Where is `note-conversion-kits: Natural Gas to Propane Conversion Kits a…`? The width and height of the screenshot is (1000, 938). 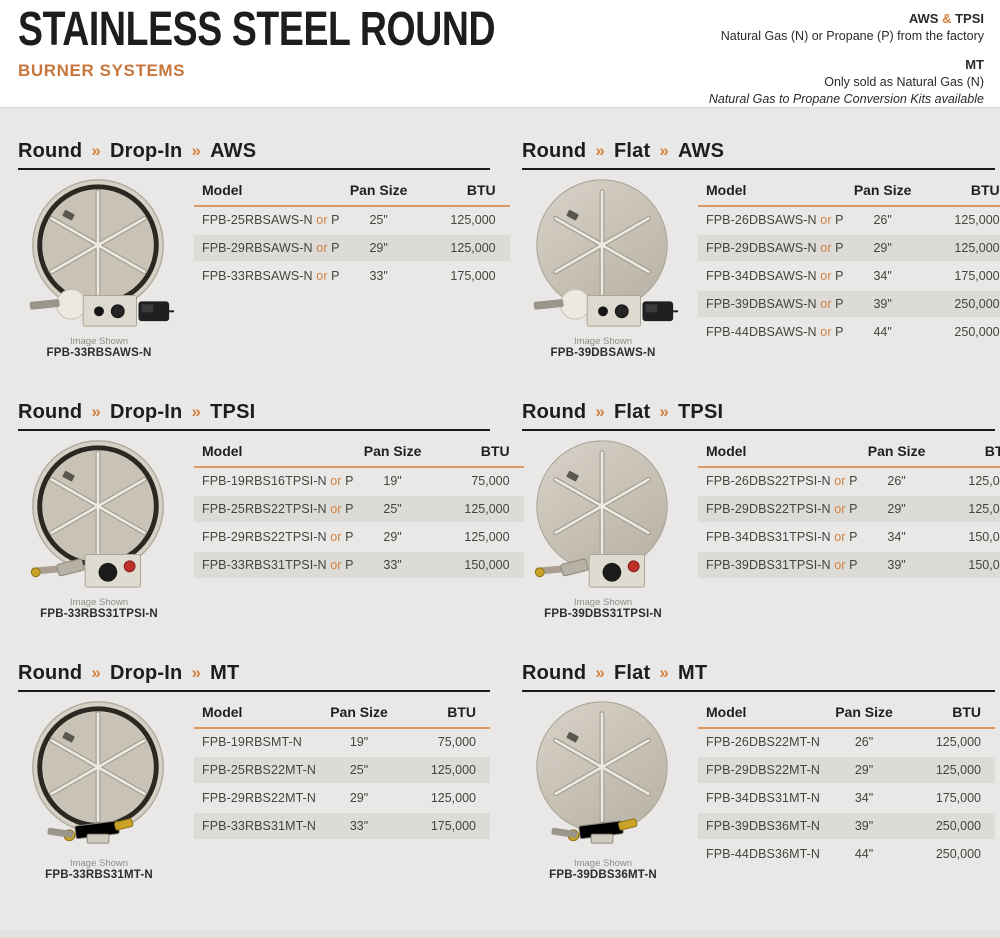
note-conversion-kits: Natural Gas to Propane Conversion Kits a… is located at coordinates (846, 99).